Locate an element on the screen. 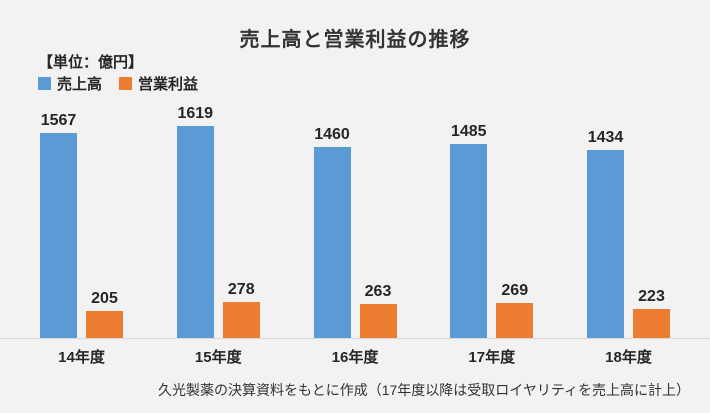 The width and height of the screenshot is (710, 413). bar-unit: 205 is located at coordinates (104, 314).